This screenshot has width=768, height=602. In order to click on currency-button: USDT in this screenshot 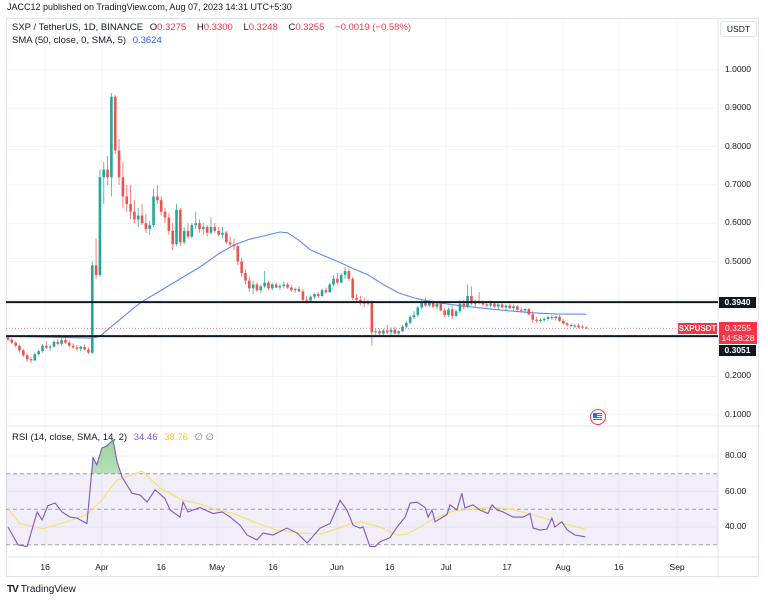, I will do `click(738, 29)`.